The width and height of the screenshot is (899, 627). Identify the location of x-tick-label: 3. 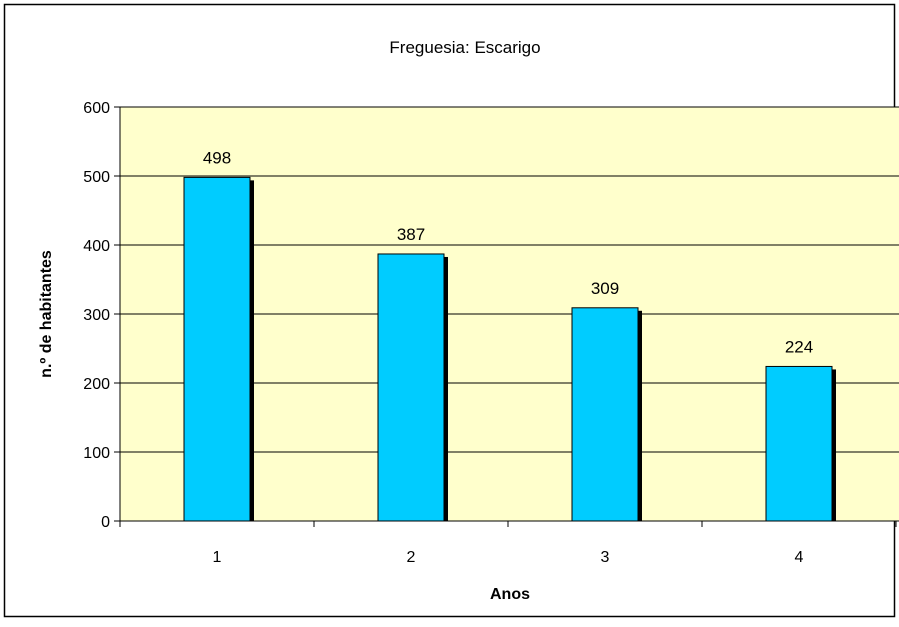
(605, 557).